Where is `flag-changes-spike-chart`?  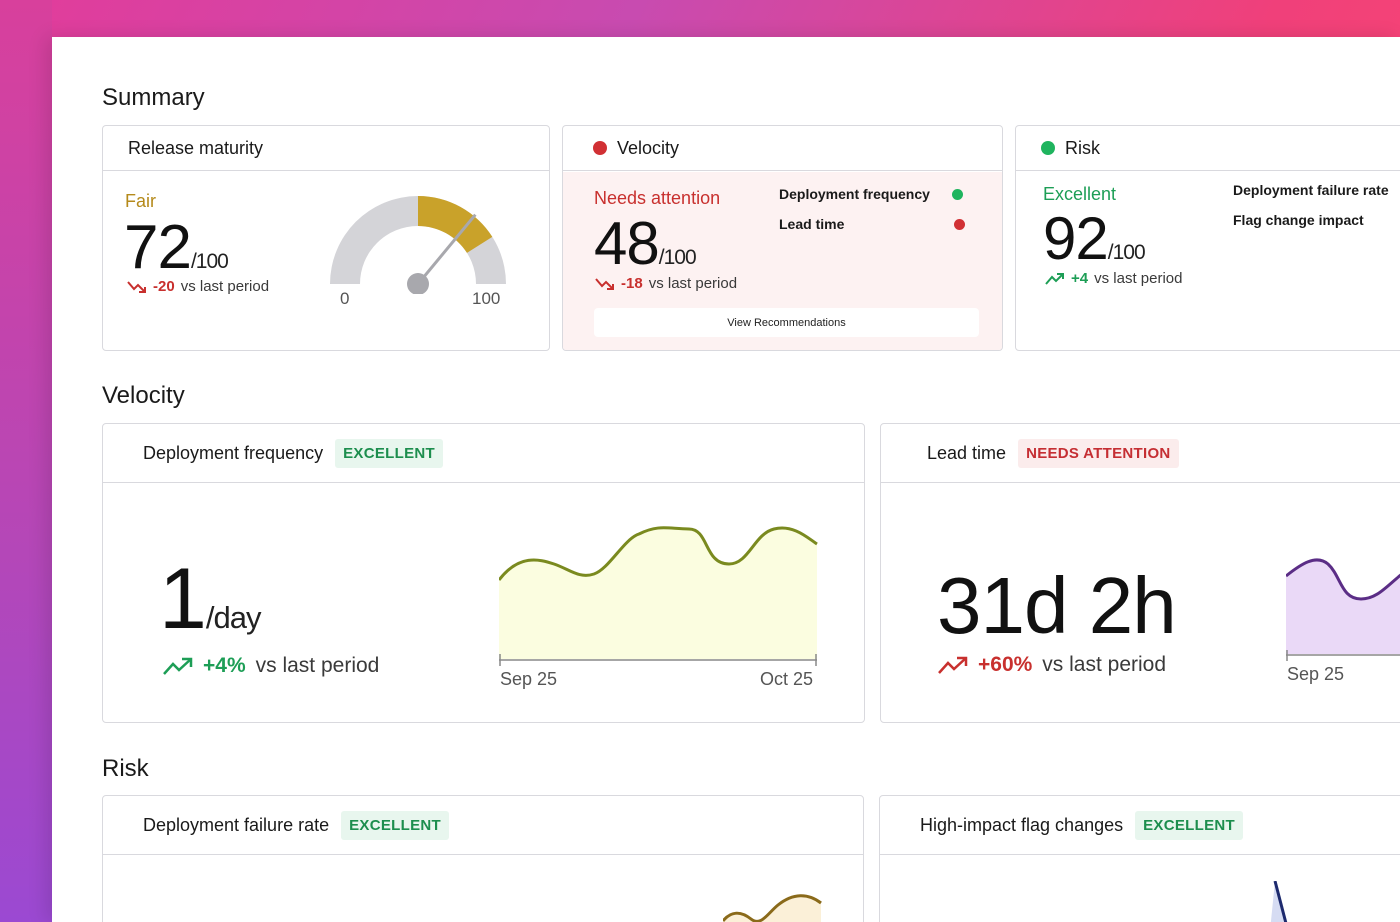 flag-changes-spike-chart is located at coordinates (1279, 901).